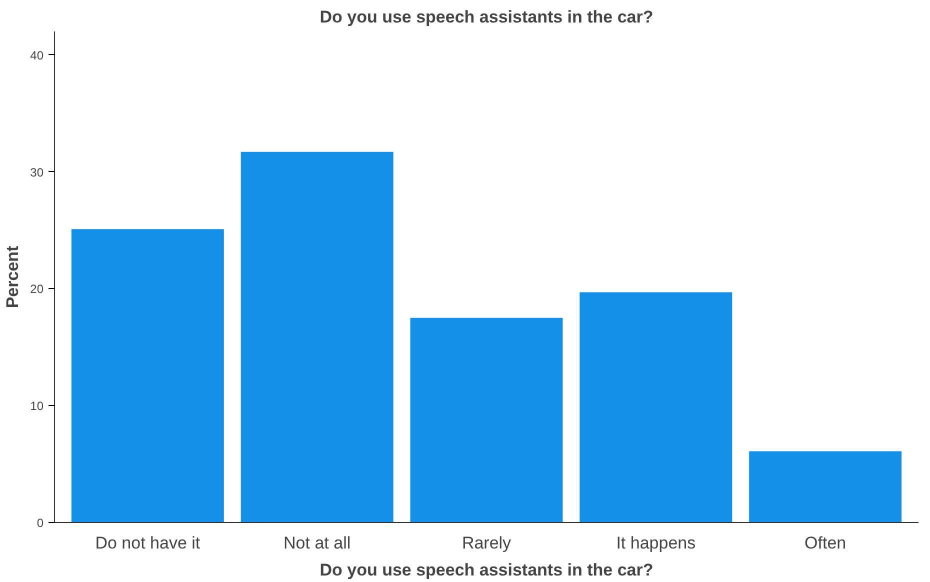 This screenshot has width=930, height=582. I want to click on x-tick-label: Not at all, so click(317, 543).